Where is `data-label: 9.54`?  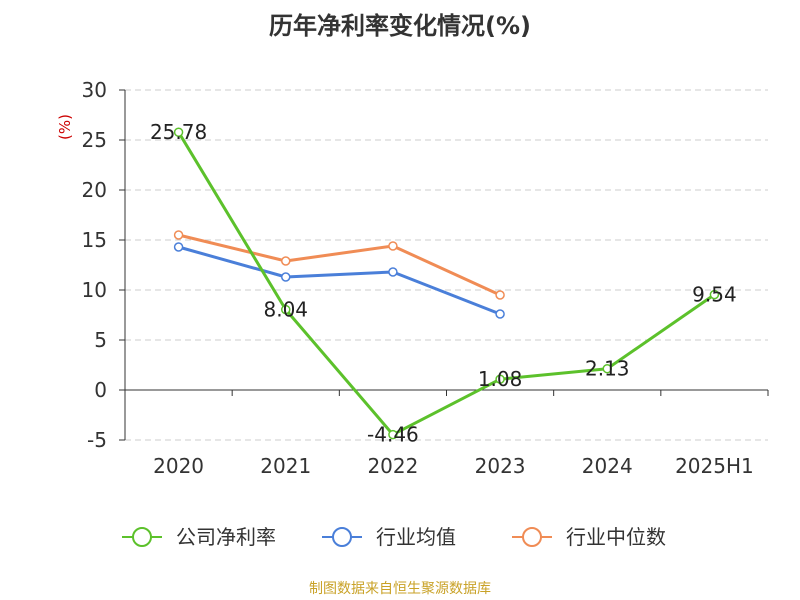
data-label: 9.54 is located at coordinates (714, 295).